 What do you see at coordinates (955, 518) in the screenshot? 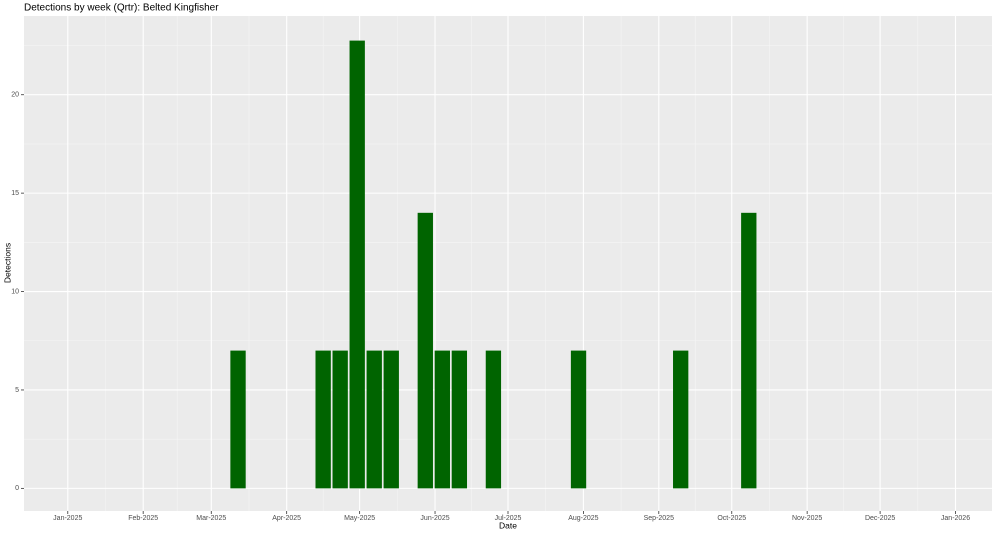
I see `x-tick-label: Jan-2026` at bounding box center [955, 518].